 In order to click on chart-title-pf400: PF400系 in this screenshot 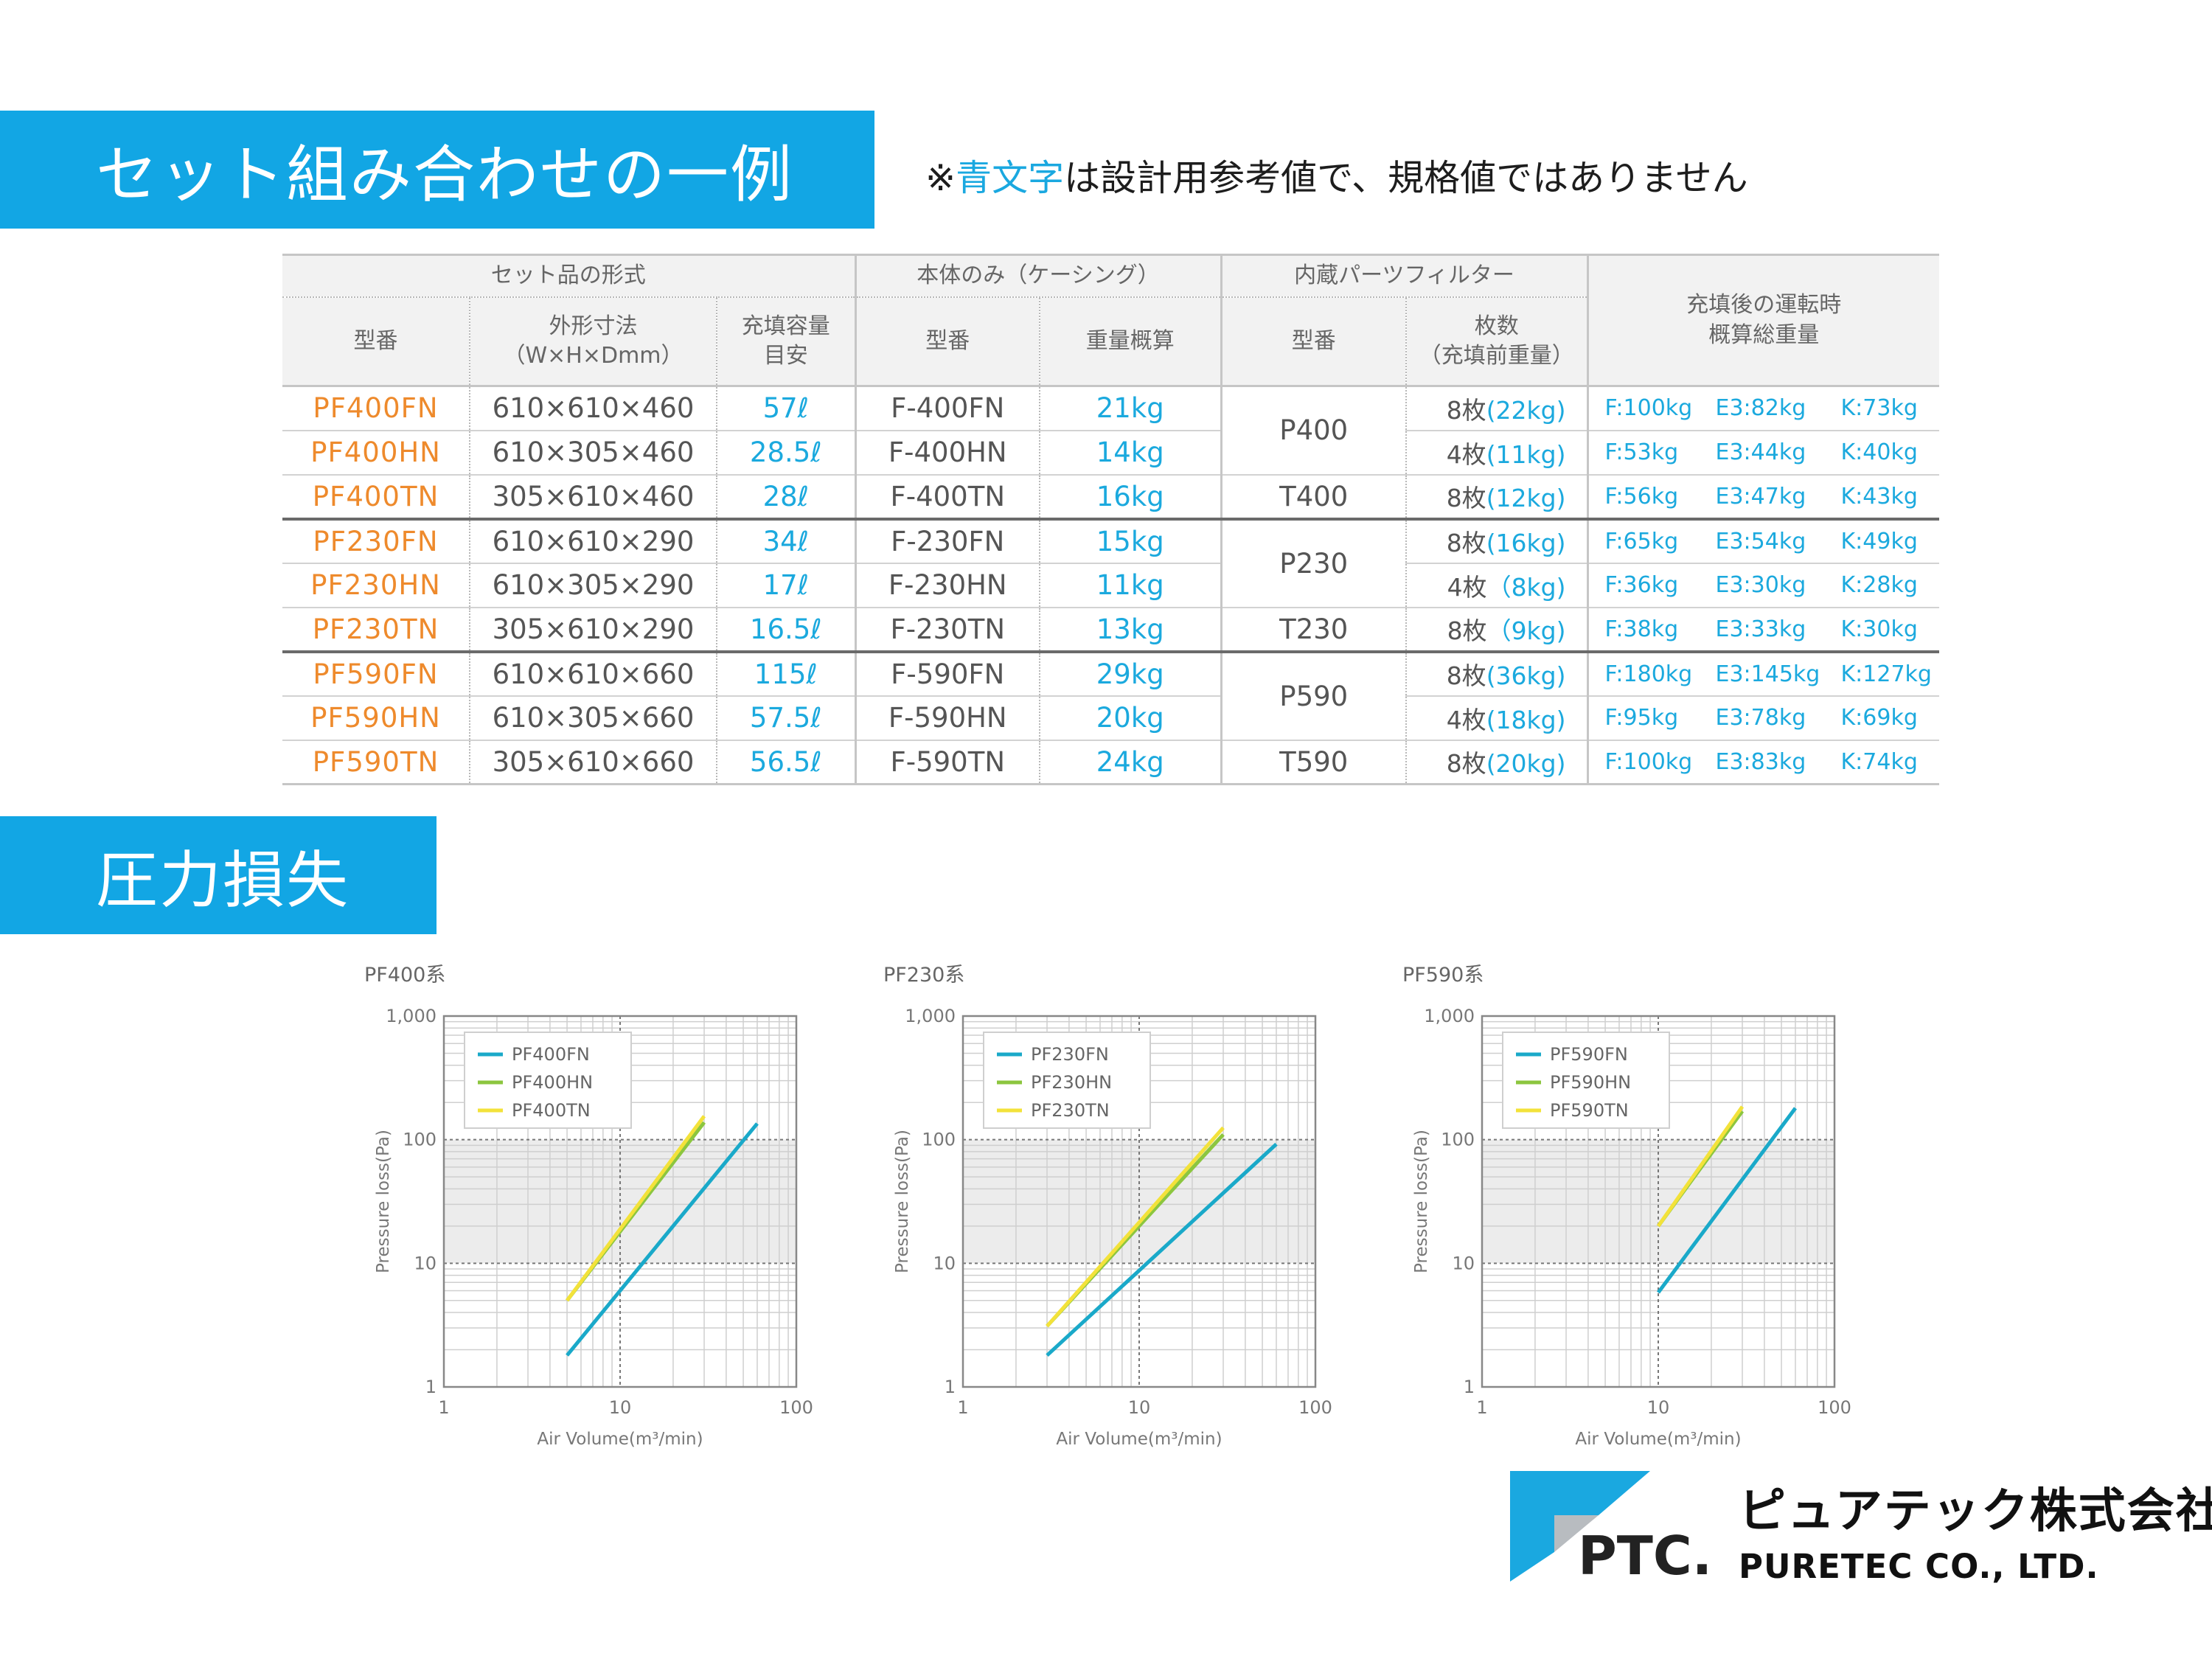, I will do `click(405, 975)`.